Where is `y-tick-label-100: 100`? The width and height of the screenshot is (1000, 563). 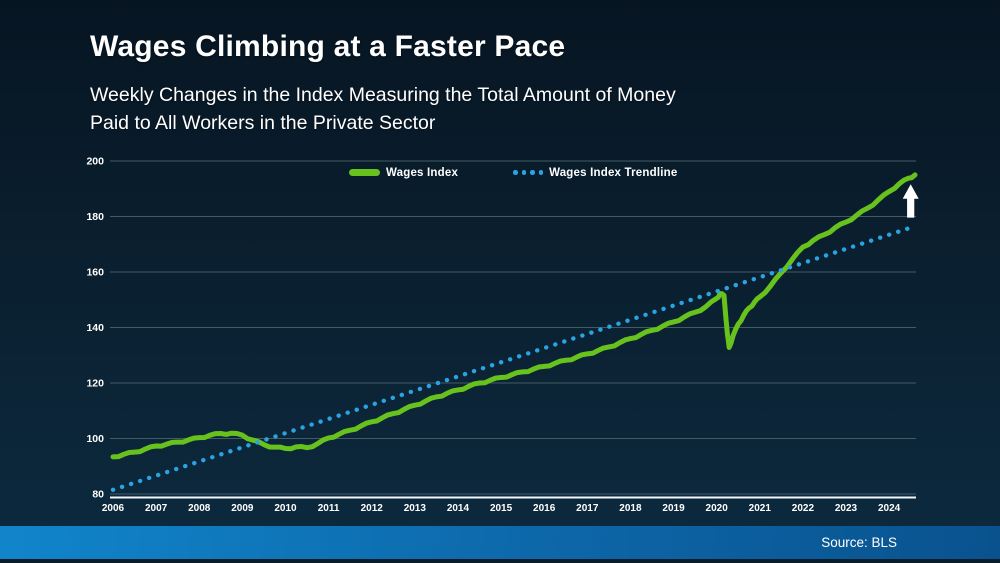
y-tick-label-100: 100 is located at coordinates (95, 439).